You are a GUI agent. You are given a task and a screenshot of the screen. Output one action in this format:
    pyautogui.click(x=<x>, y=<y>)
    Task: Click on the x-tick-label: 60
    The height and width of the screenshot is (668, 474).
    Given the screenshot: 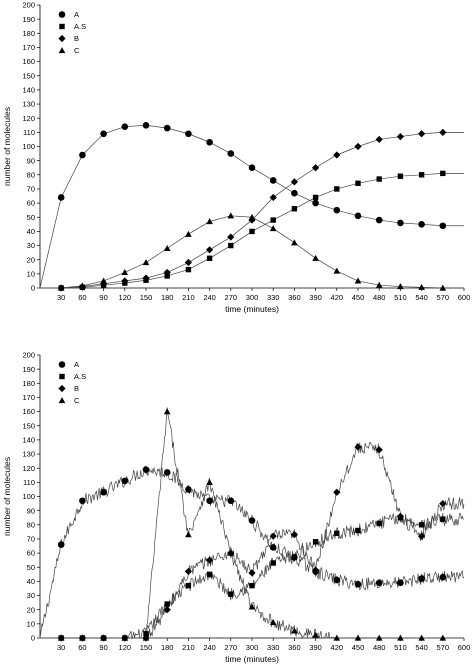 What is the action you would take?
    pyautogui.click(x=82, y=647)
    